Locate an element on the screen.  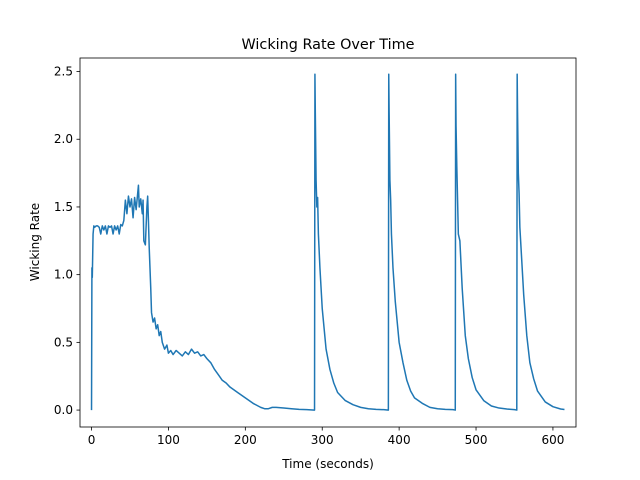
y-tick-label: 1.5 is located at coordinates (63, 207).